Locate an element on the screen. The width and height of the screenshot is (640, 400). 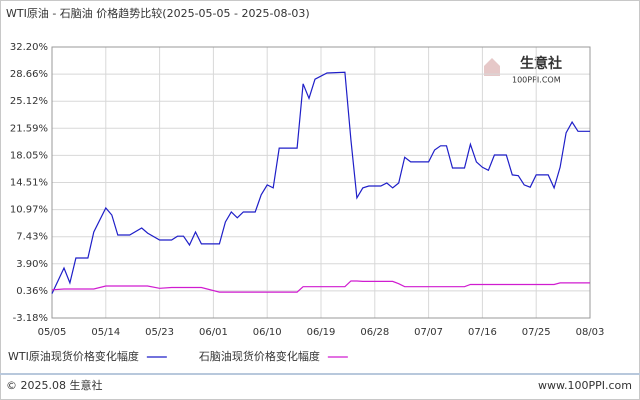
x-tick-label: 06/19 is located at coordinates (321, 332).